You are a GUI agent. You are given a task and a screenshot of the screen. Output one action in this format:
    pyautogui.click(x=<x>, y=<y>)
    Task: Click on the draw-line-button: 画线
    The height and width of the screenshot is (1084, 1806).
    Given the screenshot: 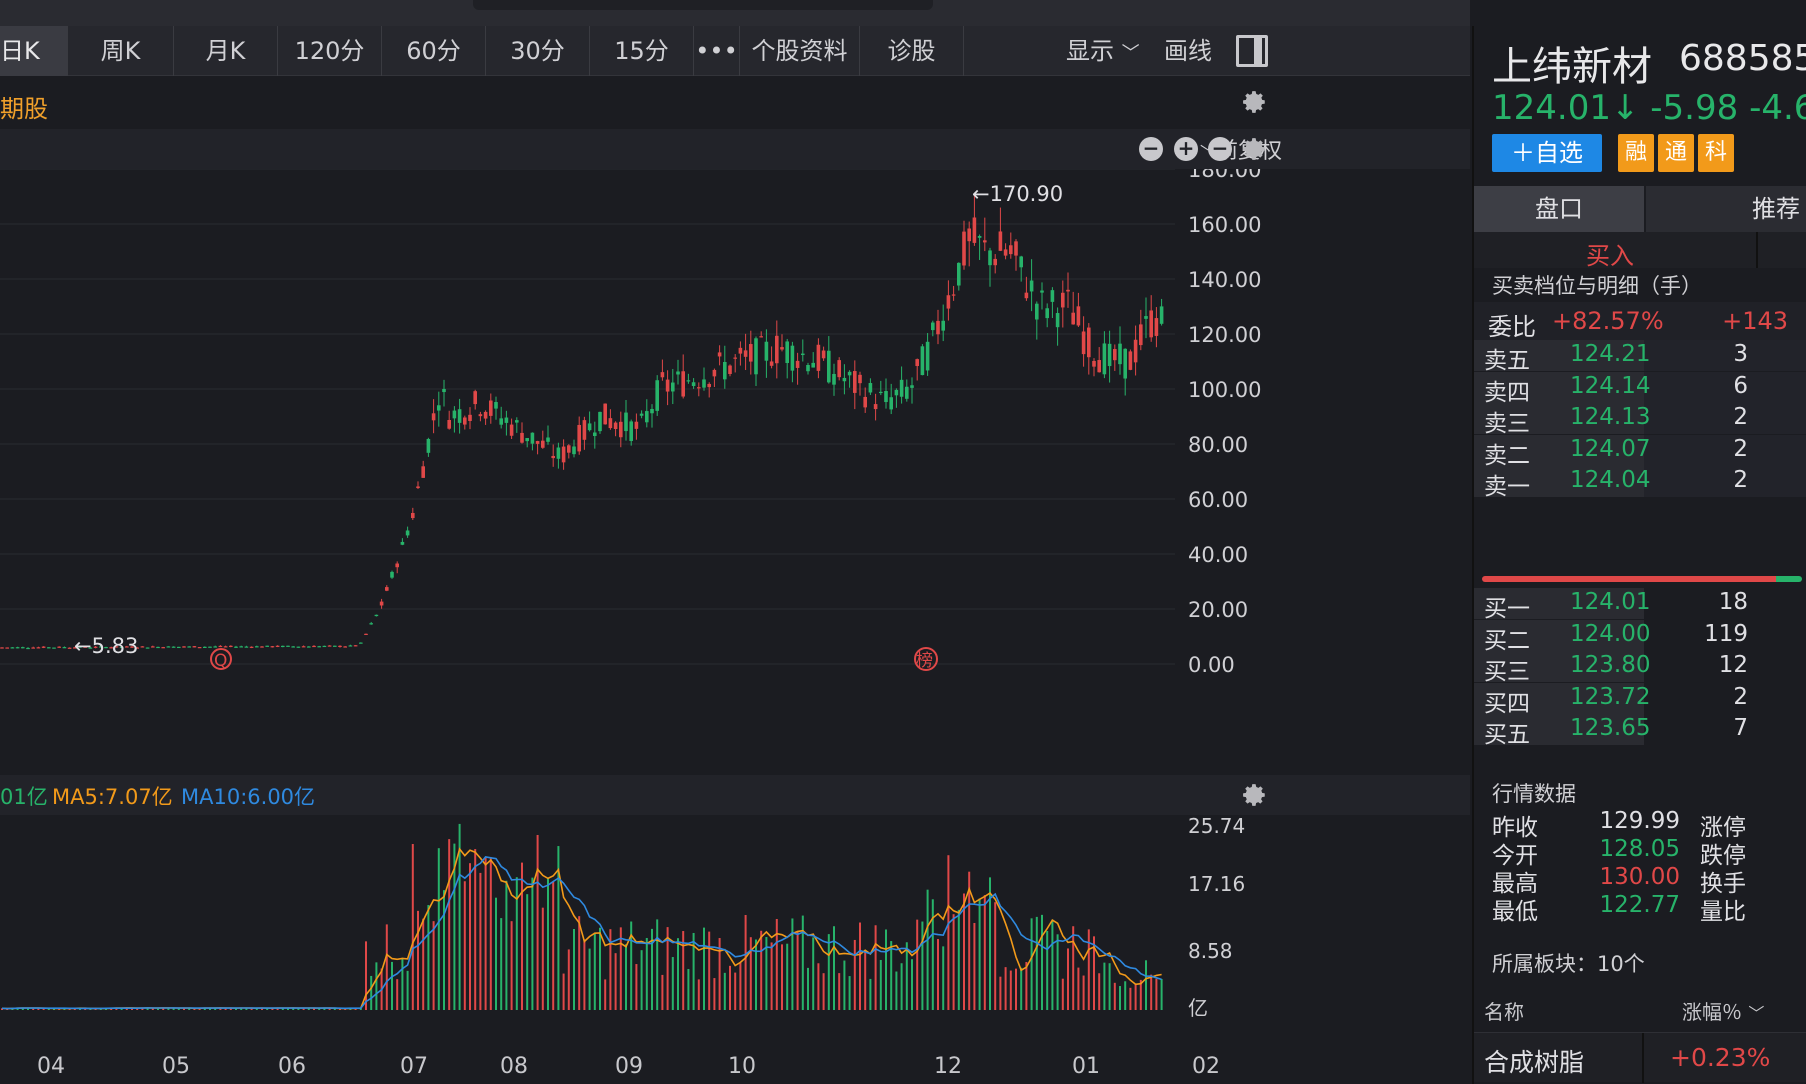 What is the action you would take?
    pyautogui.click(x=1188, y=51)
    